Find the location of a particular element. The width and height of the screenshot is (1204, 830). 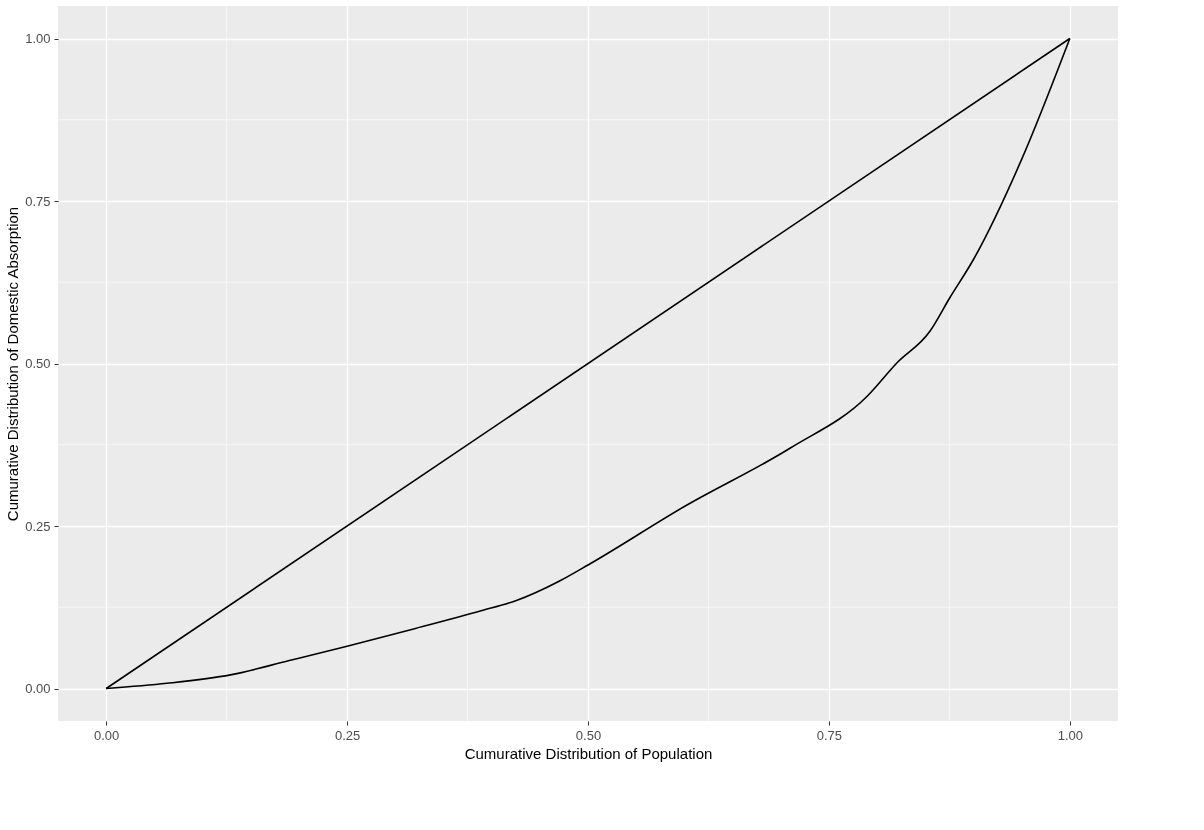

x-tick-label: 0.75 is located at coordinates (829, 735).